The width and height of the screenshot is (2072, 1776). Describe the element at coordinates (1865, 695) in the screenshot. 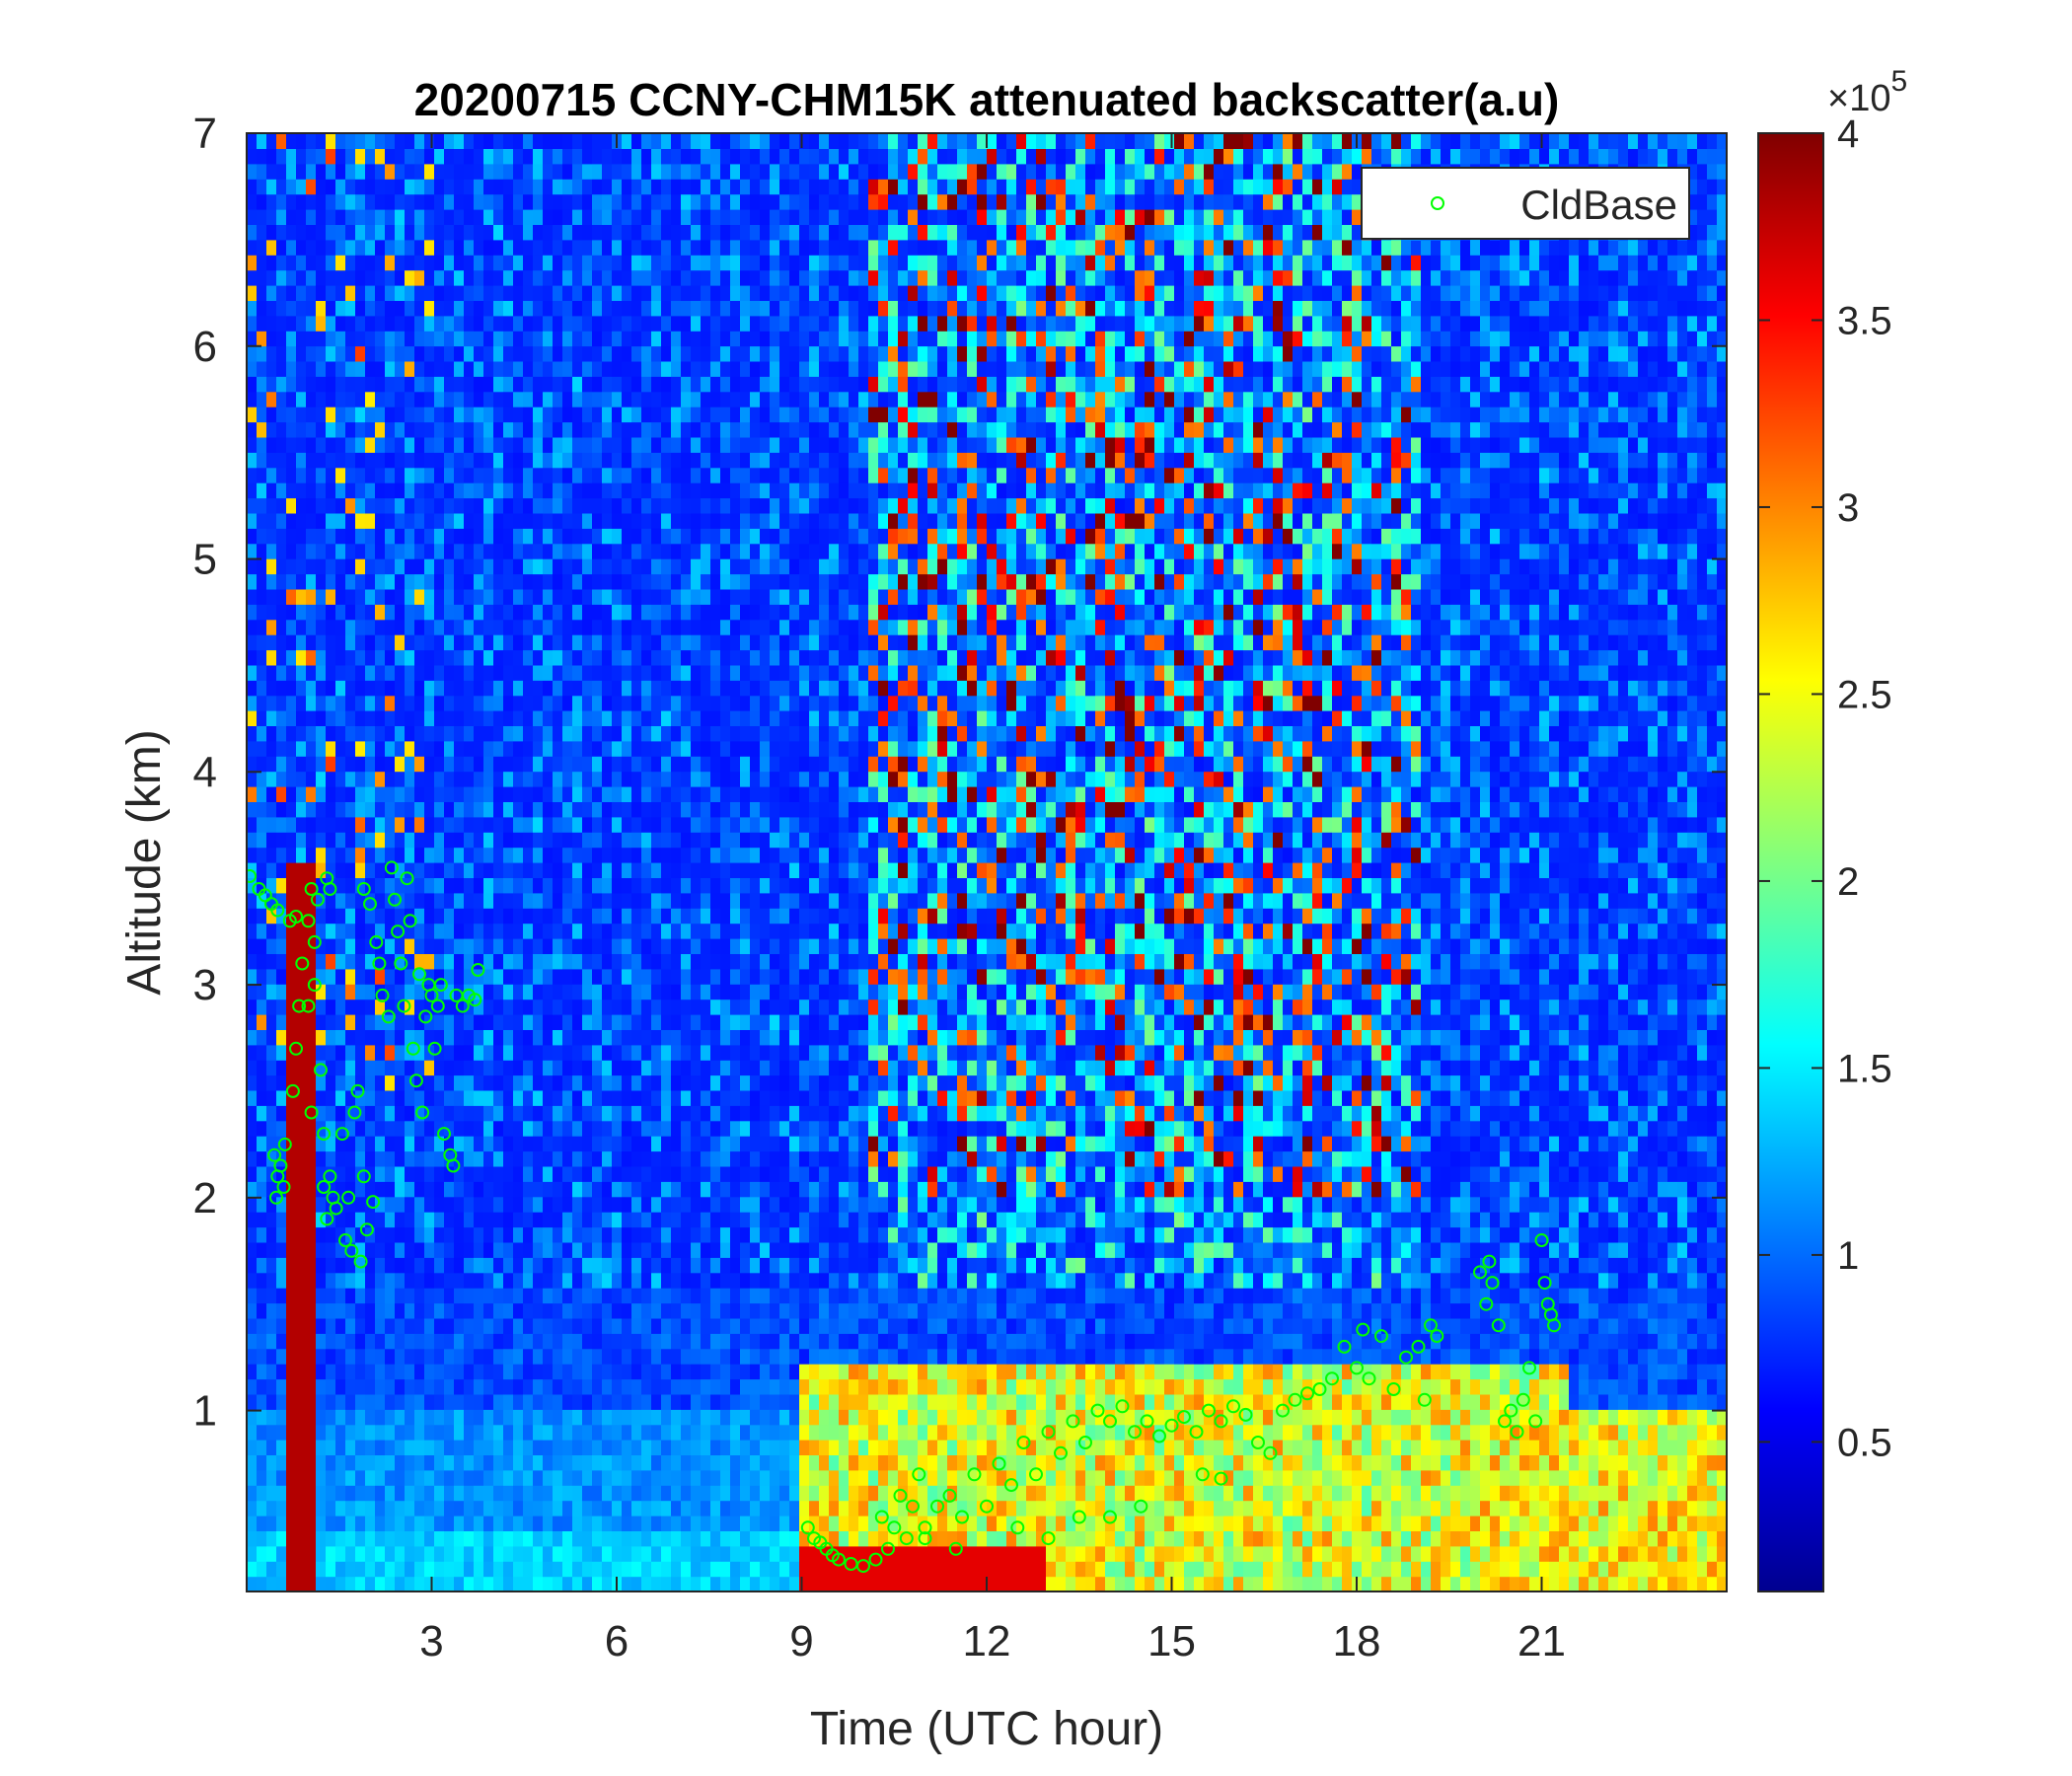

I see `colorbar-tick-label: 2.5` at that location.